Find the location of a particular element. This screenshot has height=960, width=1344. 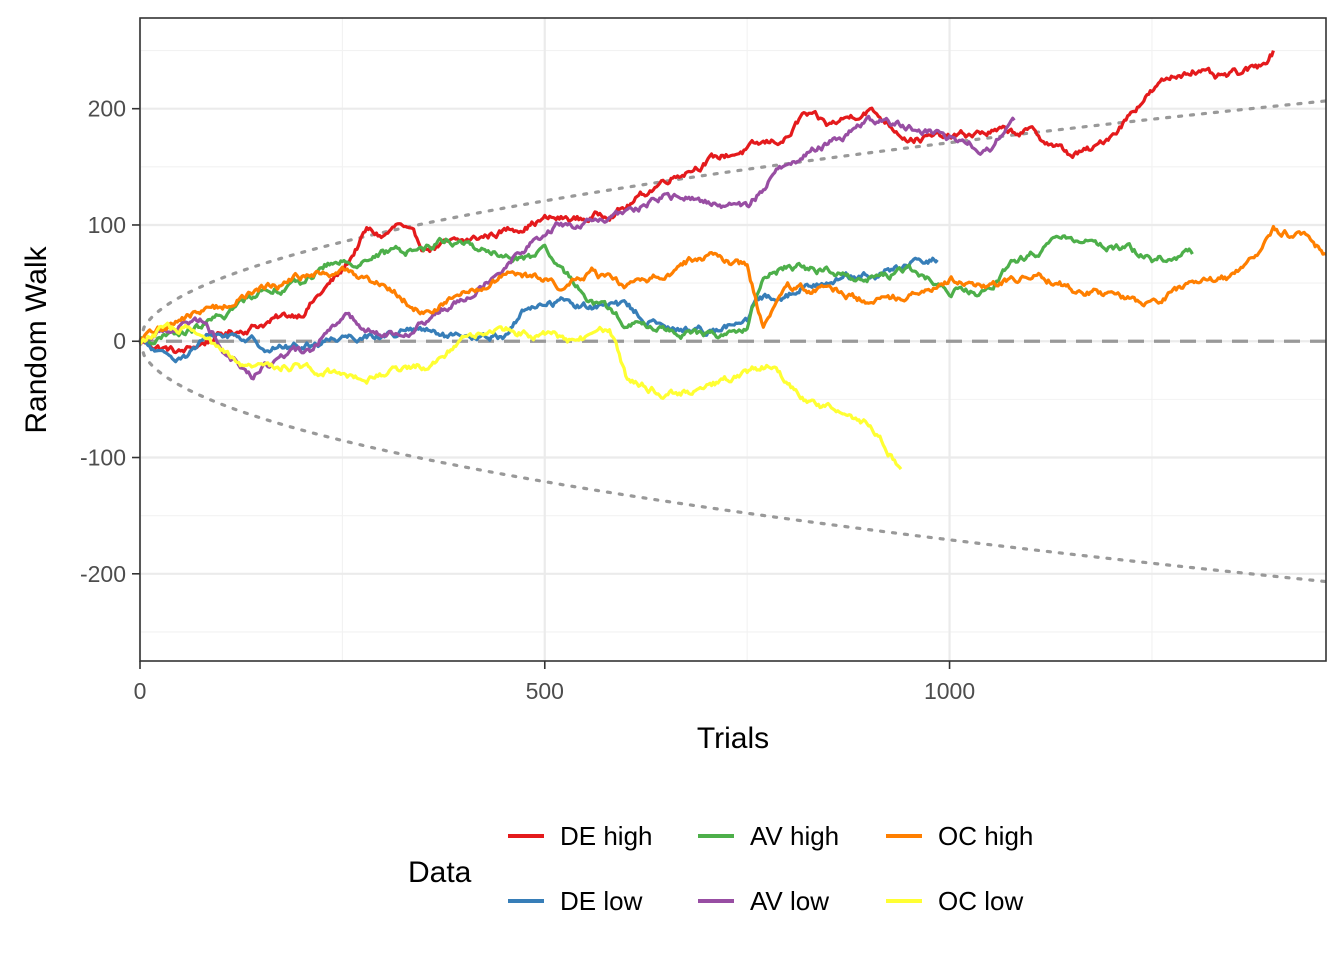

legend-label: AV low is located at coordinates (789, 901).